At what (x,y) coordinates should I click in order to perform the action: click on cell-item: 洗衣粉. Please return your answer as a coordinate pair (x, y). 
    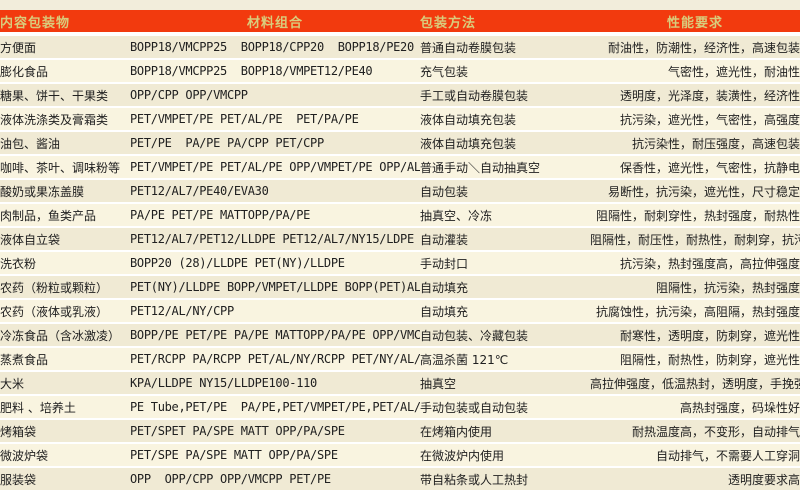
    Looking at the image, I should click on (65, 263).